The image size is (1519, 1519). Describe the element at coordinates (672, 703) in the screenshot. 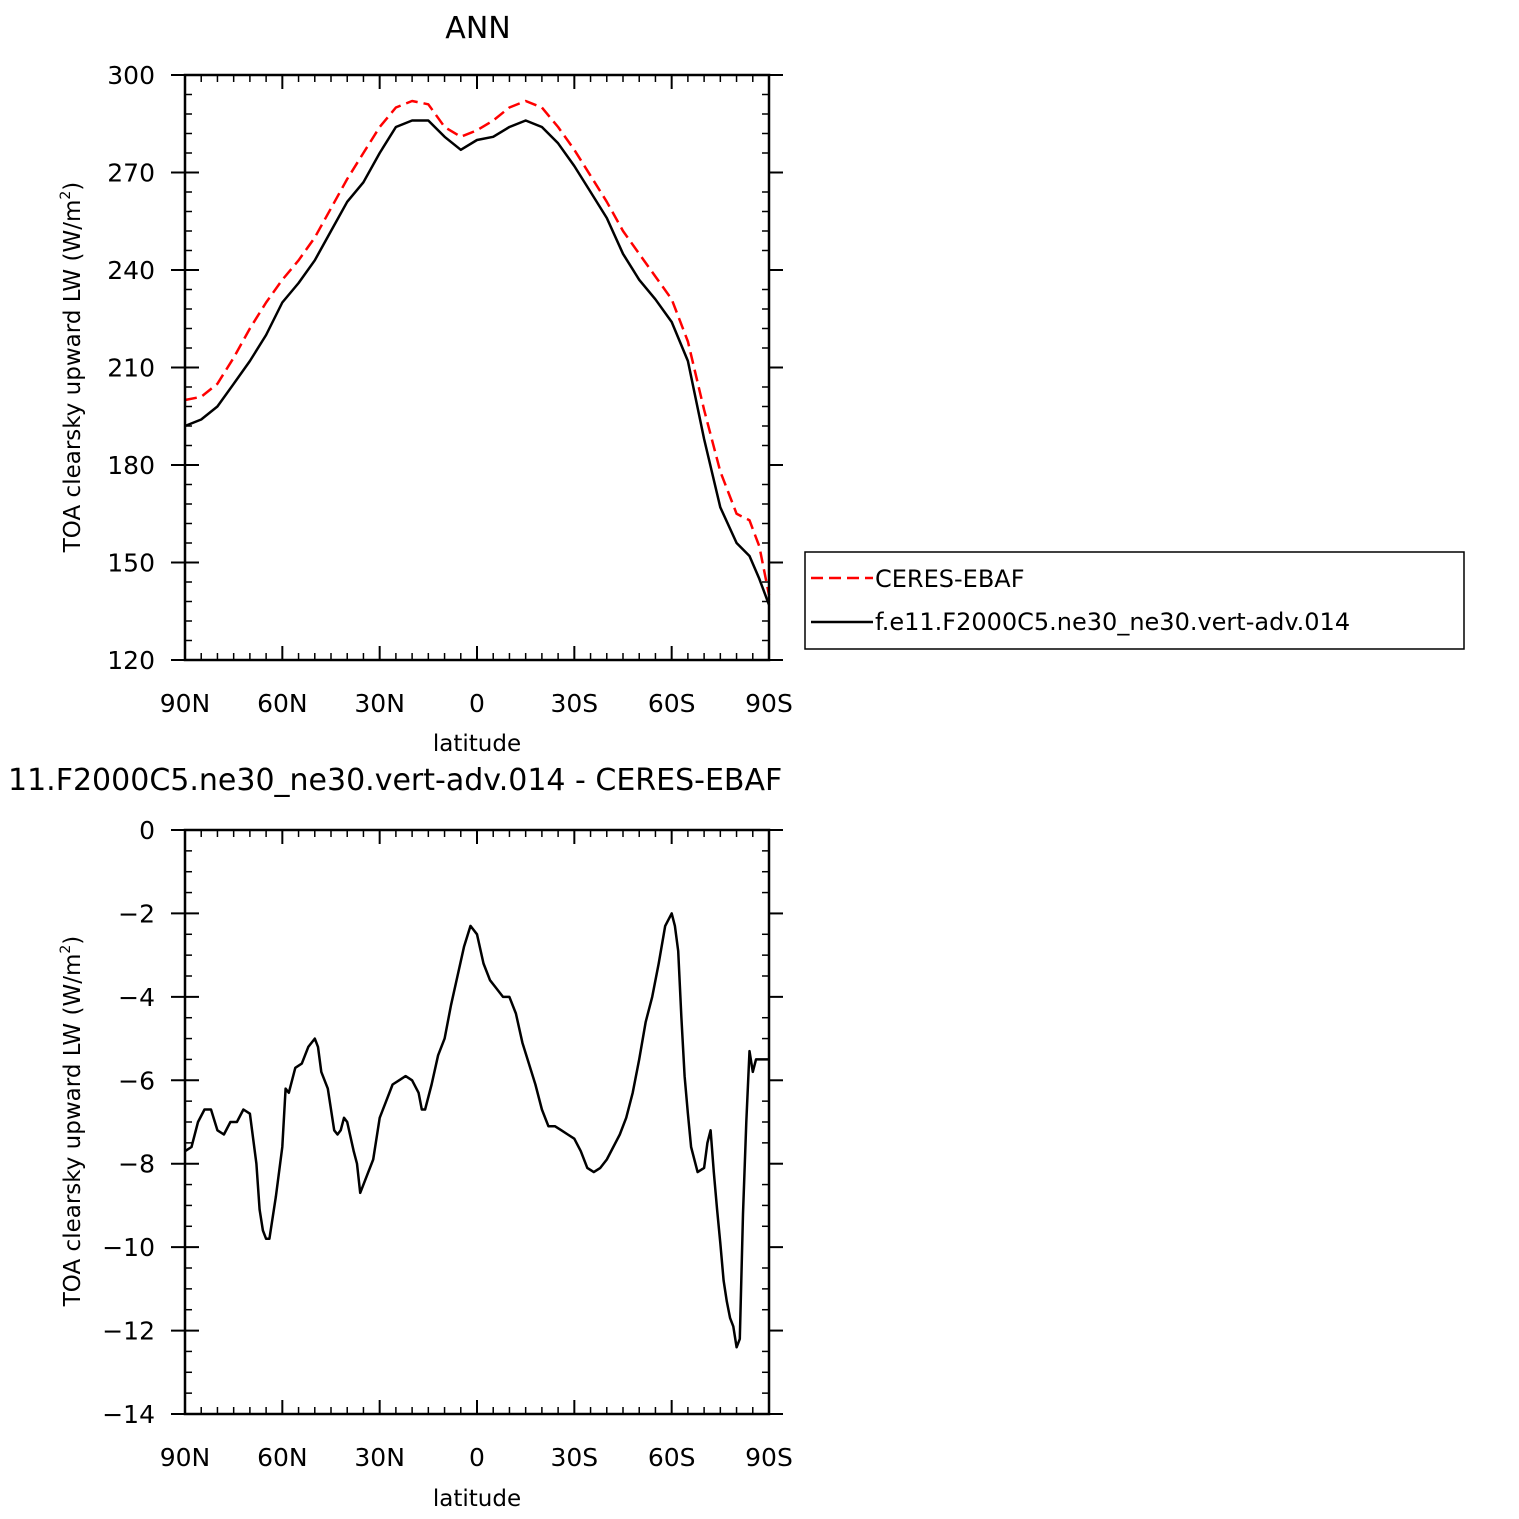

I see `top-x-tick-label: 60S` at that location.